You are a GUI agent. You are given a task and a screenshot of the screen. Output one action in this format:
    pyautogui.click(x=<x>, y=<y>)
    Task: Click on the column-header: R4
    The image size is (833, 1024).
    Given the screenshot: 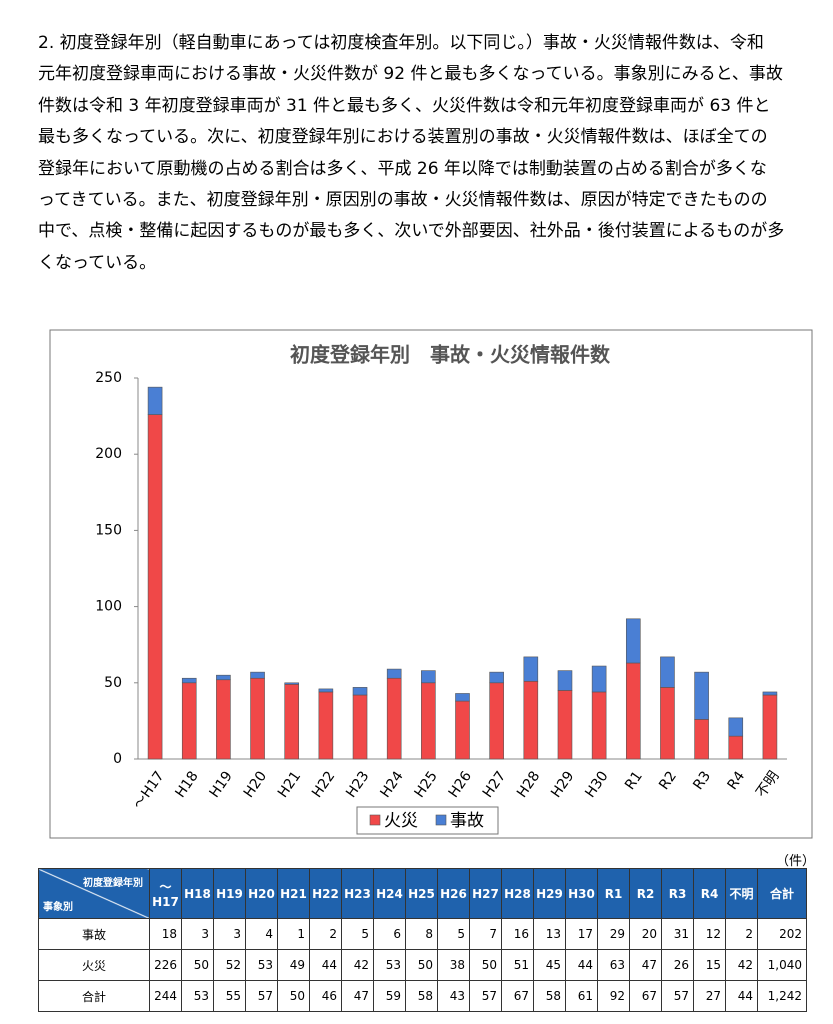 What is the action you would take?
    pyautogui.click(x=709, y=893)
    